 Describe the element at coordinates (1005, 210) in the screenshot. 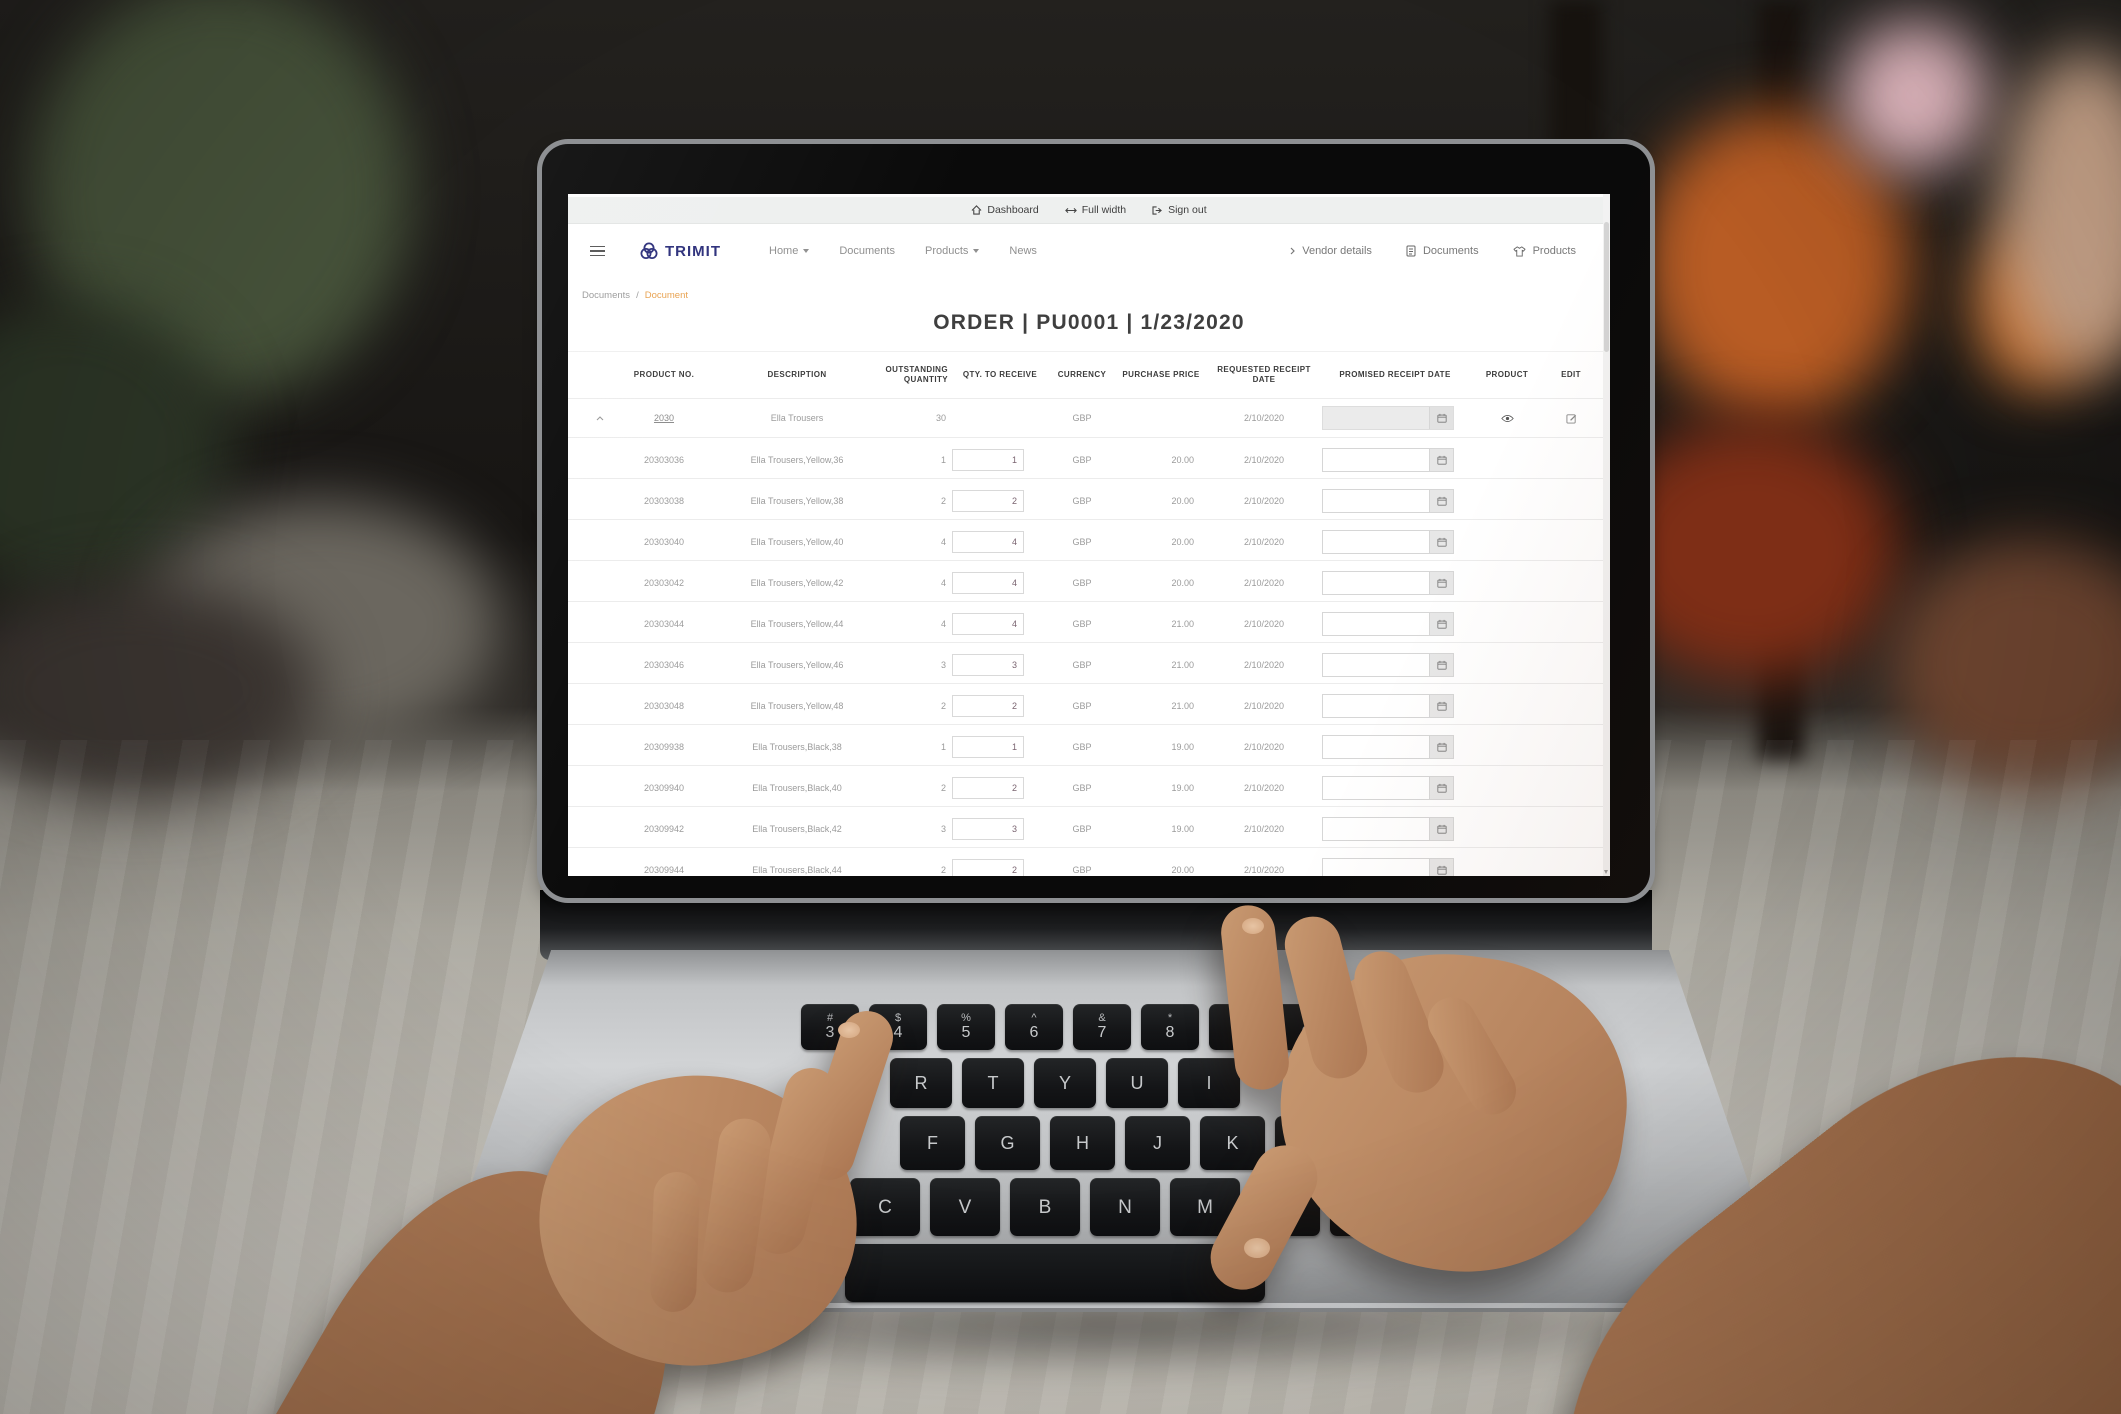

I see `dashboard-button: Dashboard` at that location.